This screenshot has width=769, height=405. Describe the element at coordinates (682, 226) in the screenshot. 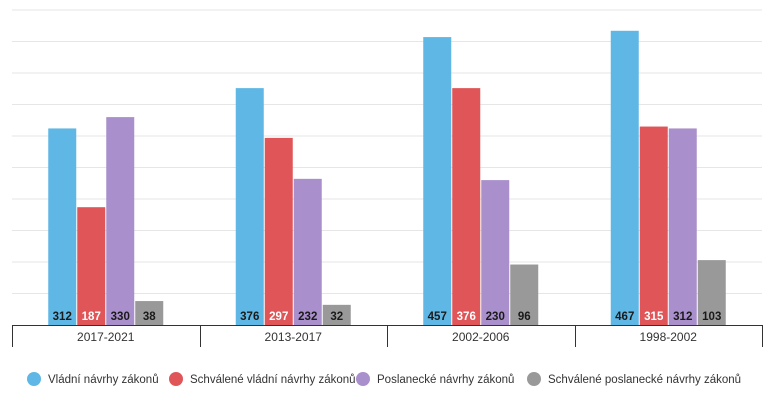

I see `bar-poslanecke-navrhy-zakonu-1998-2002` at that location.